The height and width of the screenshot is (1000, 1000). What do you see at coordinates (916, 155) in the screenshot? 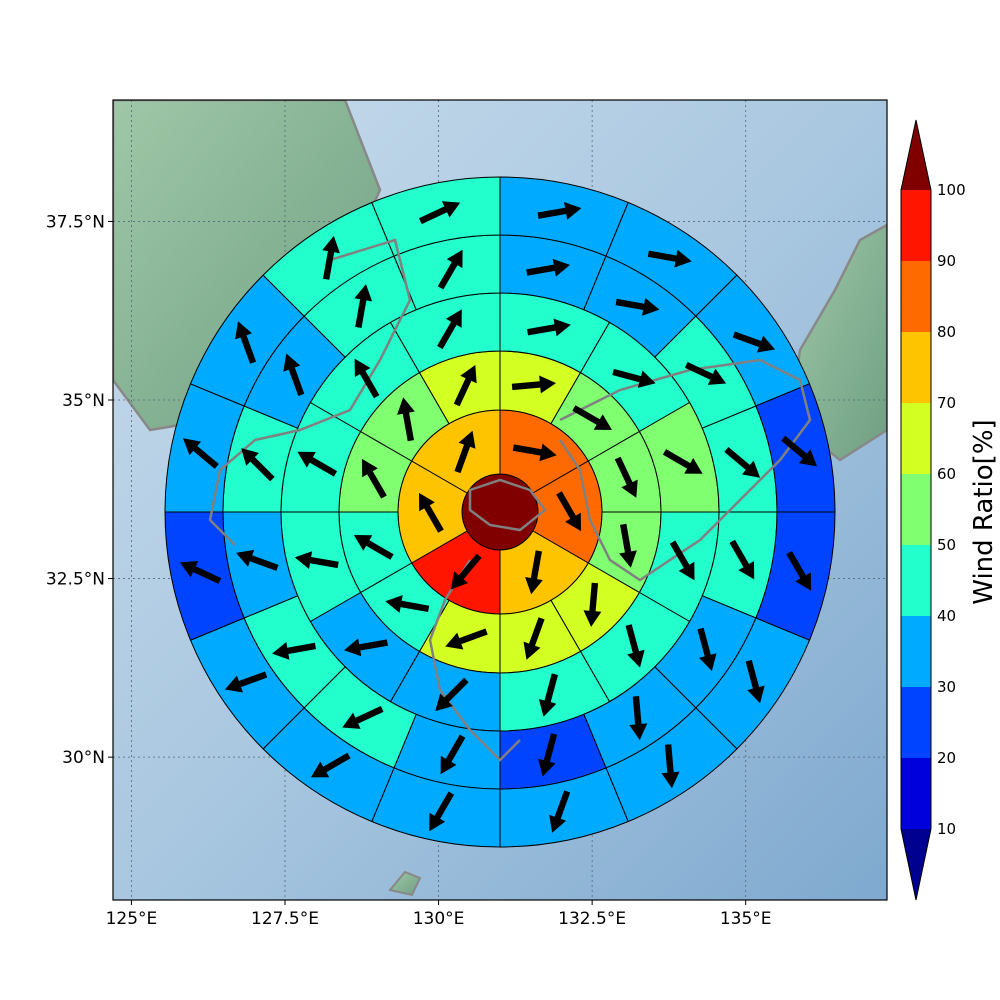
I see `colorbar-extend-max` at bounding box center [916, 155].